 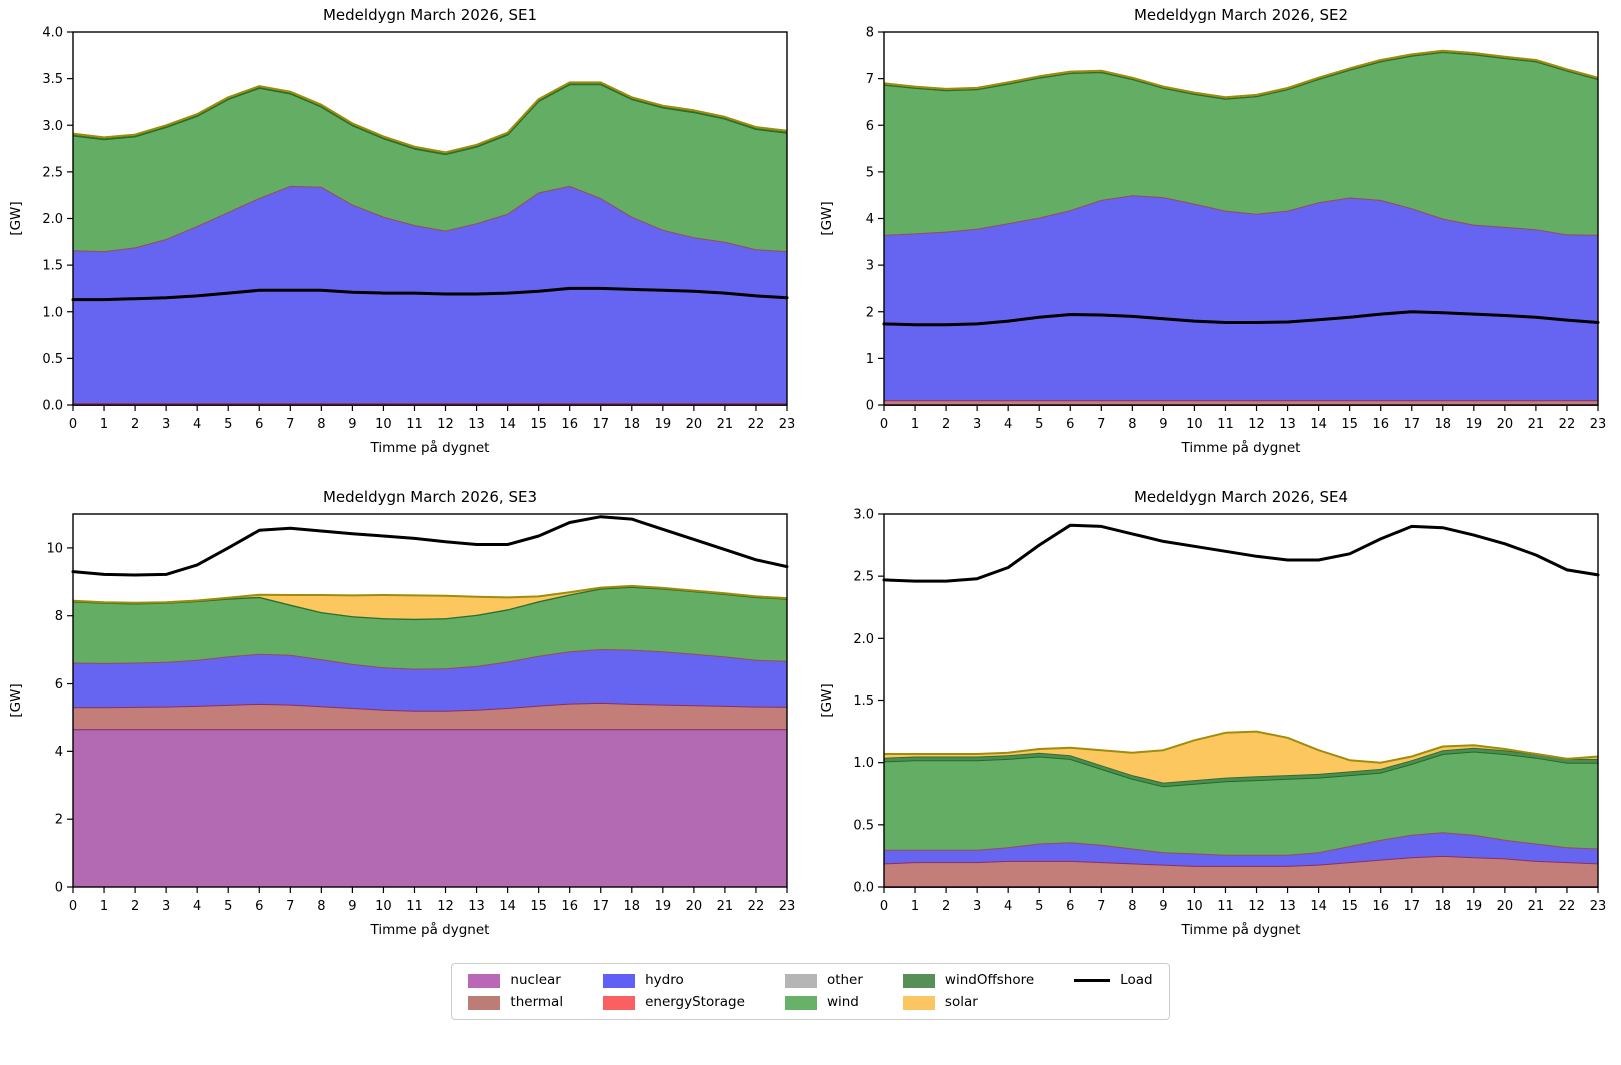 I want to click on y-tick-label: 7, so click(x=869, y=79).